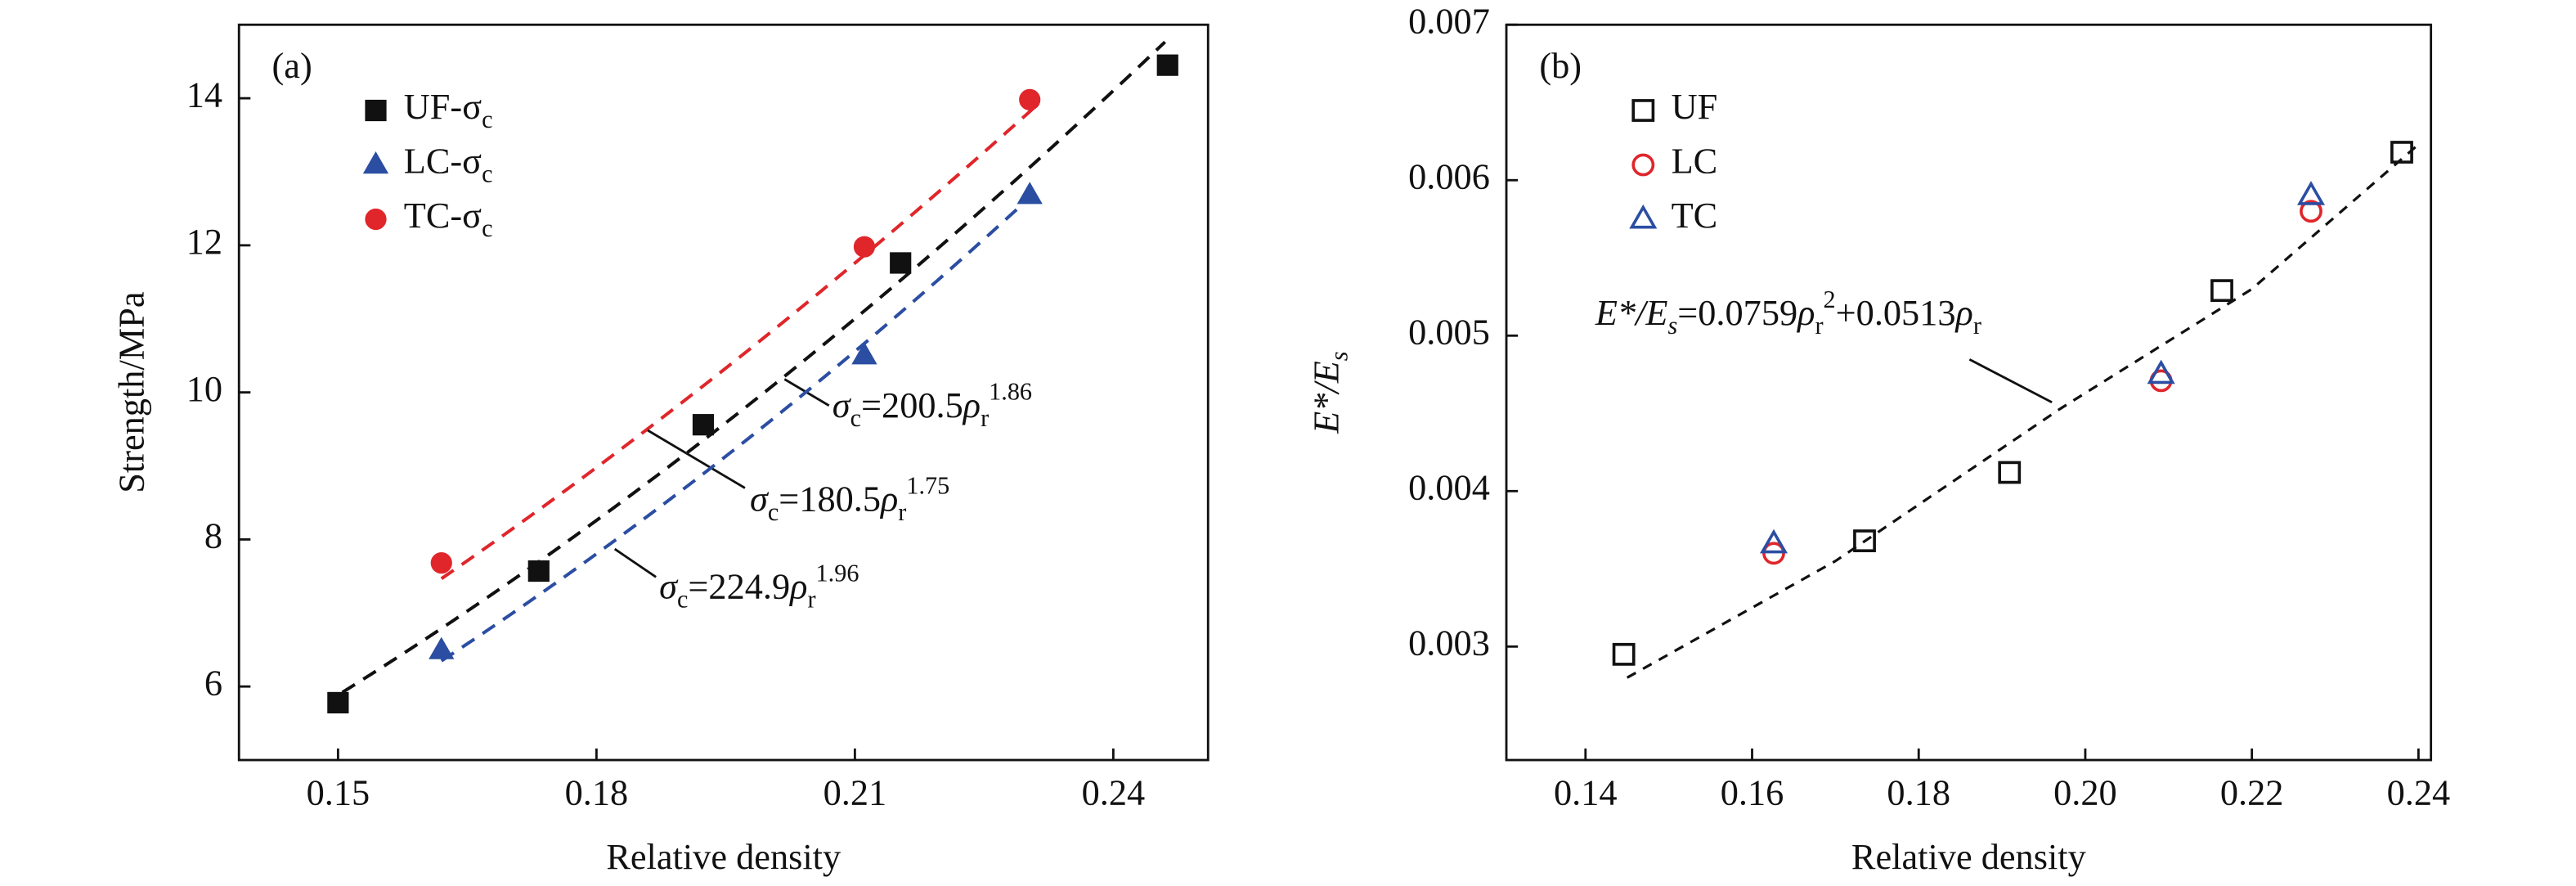  I want to click on y-tick-label: 12, so click(204, 241).